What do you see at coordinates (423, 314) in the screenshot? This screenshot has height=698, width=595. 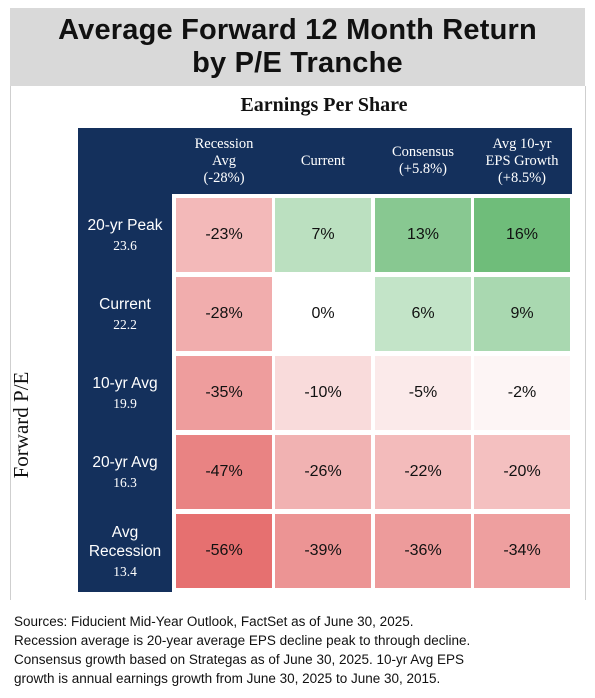 I see `heatmap-cell: 6%` at bounding box center [423, 314].